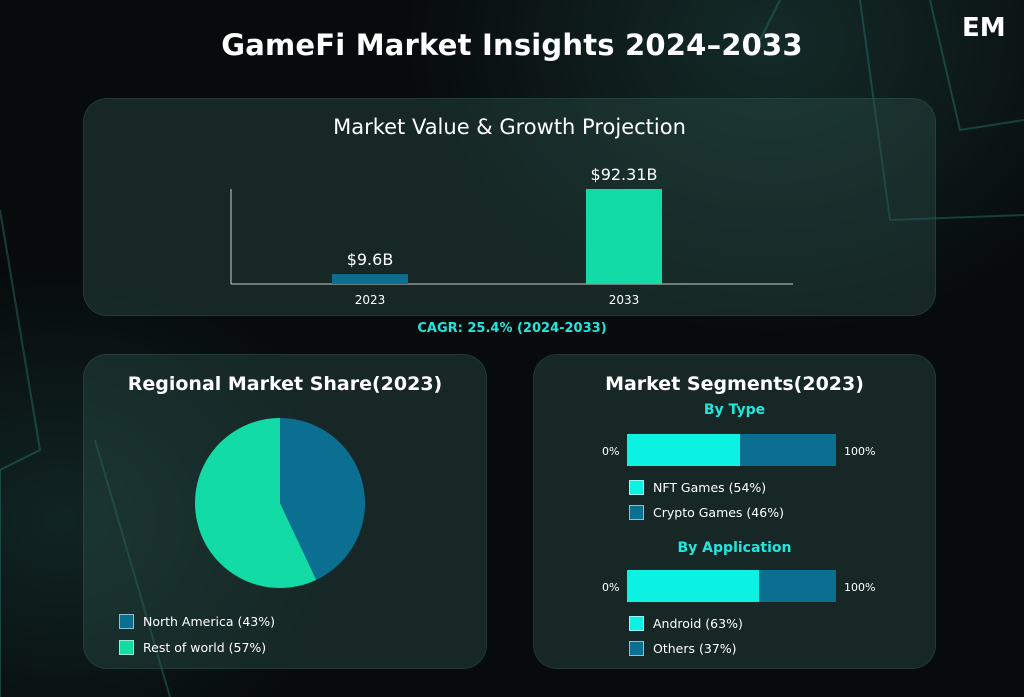 This screenshot has height=697, width=1024. Describe the element at coordinates (370, 259) in the screenshot. I see `data-label-2023: $9.6B` at that location.